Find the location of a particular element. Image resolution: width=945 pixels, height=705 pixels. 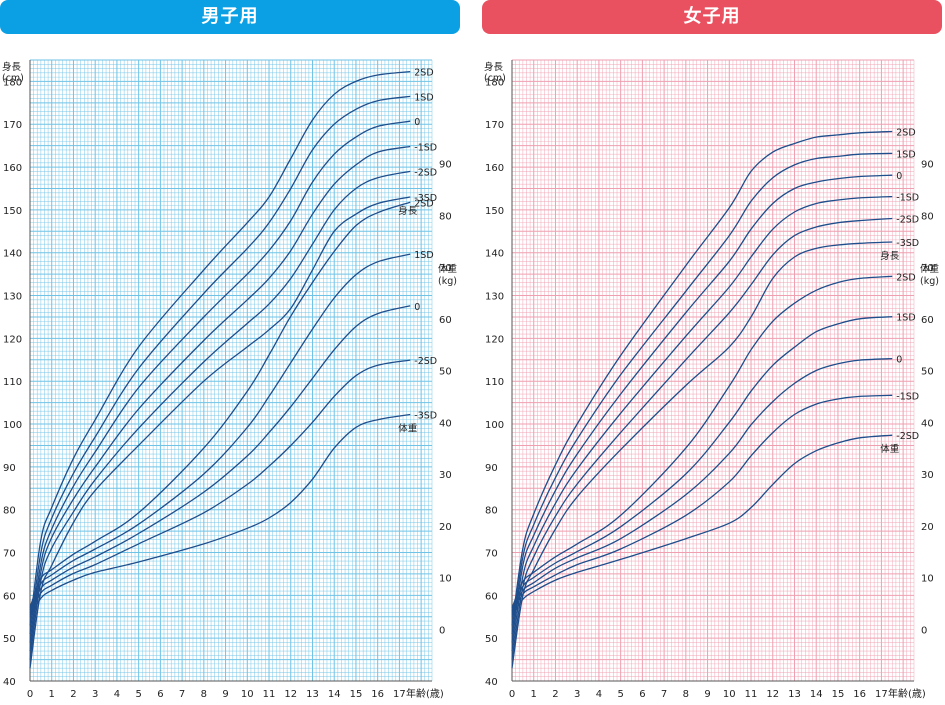

girls-weight-tick-label: 10 is located at coordinates (927, 579).